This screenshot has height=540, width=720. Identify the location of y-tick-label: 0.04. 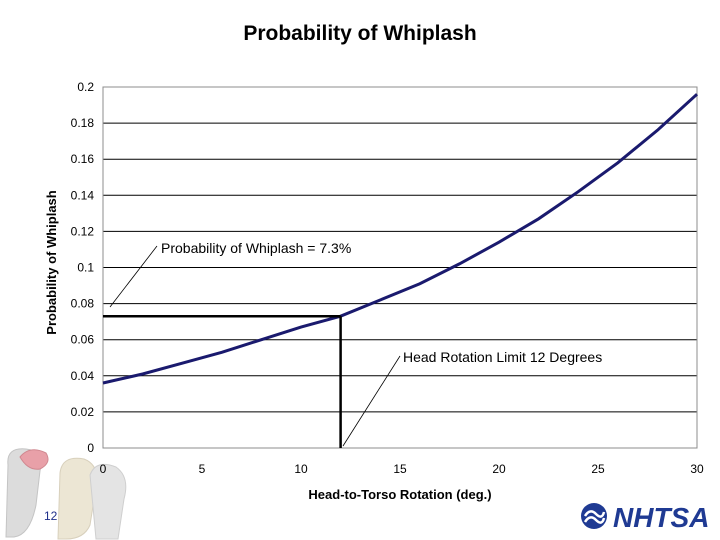
(83, 376).